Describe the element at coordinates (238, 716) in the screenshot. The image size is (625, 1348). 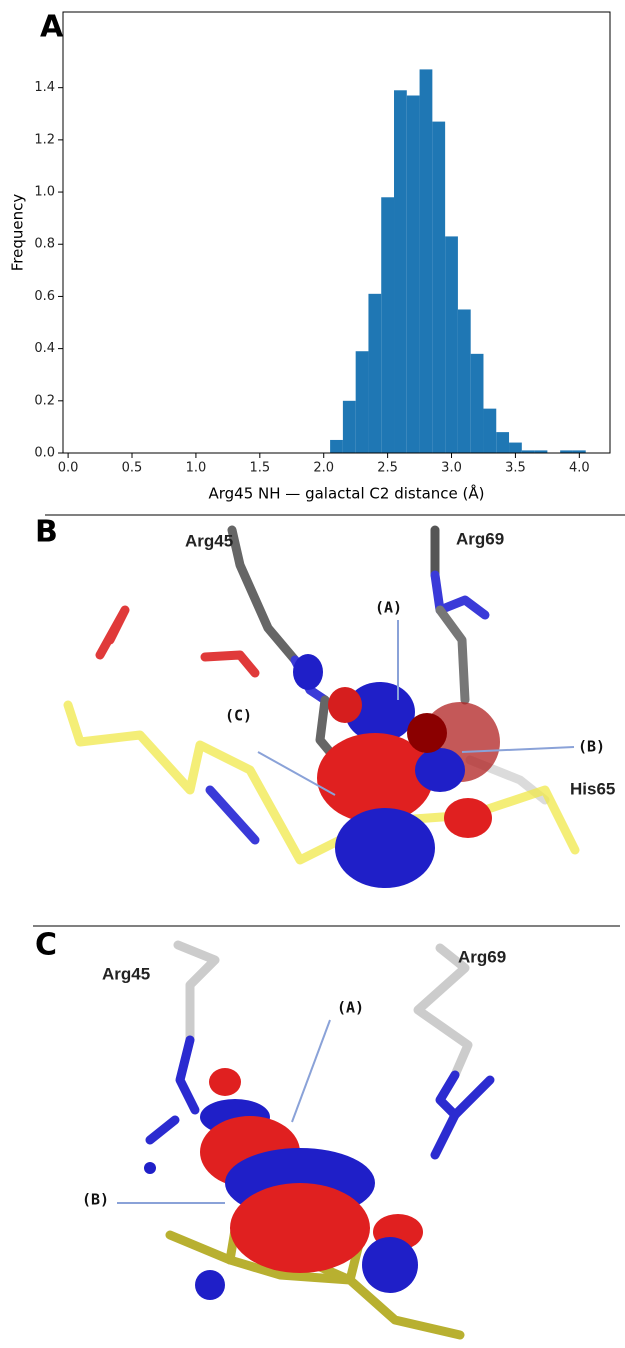
I see `callout-label: (C)` at that location.